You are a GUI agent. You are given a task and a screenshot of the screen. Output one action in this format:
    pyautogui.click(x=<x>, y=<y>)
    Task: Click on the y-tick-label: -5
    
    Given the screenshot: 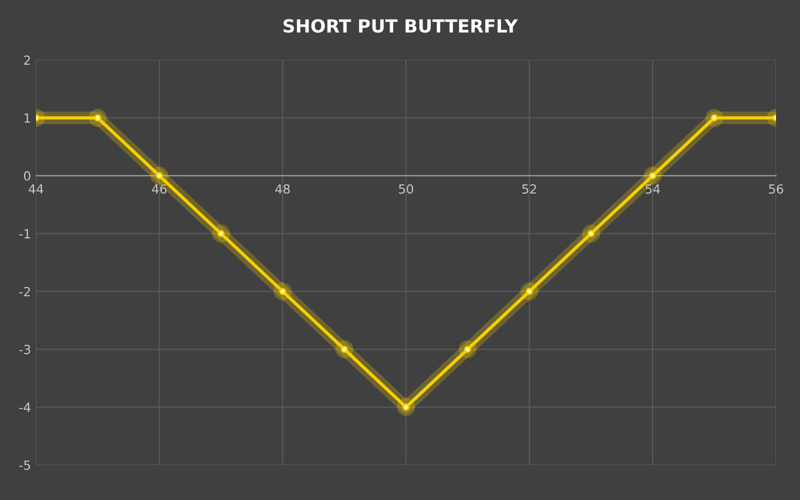 What is the action you would take?
    pyautogui.click(x=24, y=465)
    